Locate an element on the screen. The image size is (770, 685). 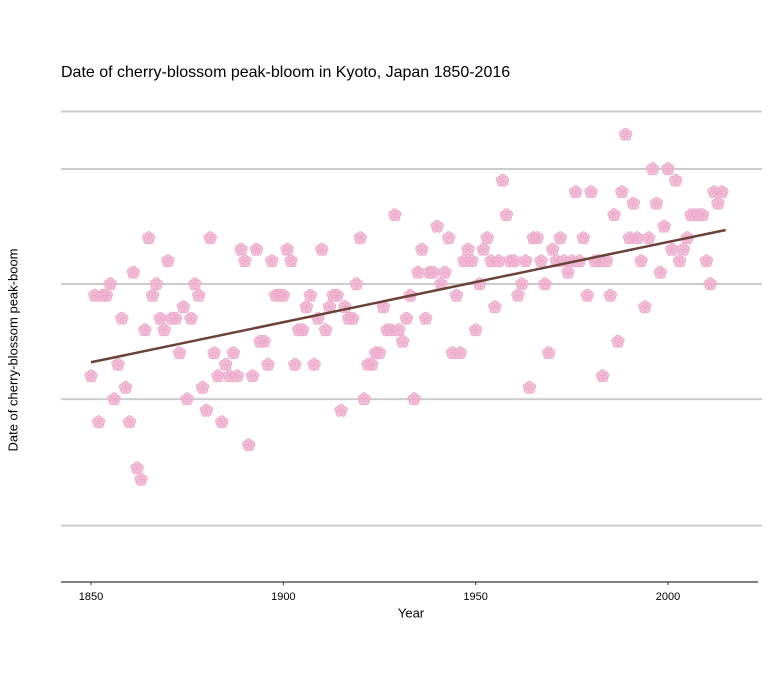
x-tick-label: 1850 is located at coordinates (91, 597).